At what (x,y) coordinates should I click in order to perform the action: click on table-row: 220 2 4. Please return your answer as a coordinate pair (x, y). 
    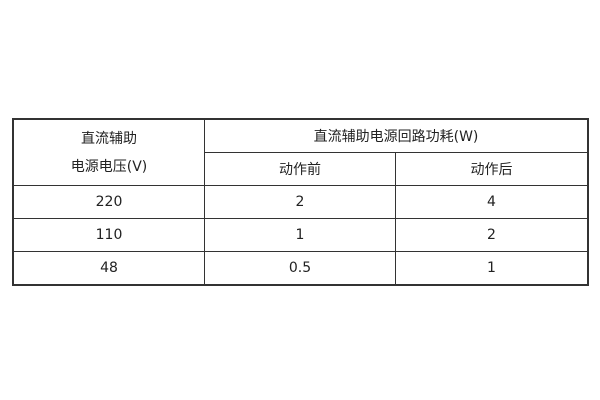
    Looking at the image, I should click on (300, 202).